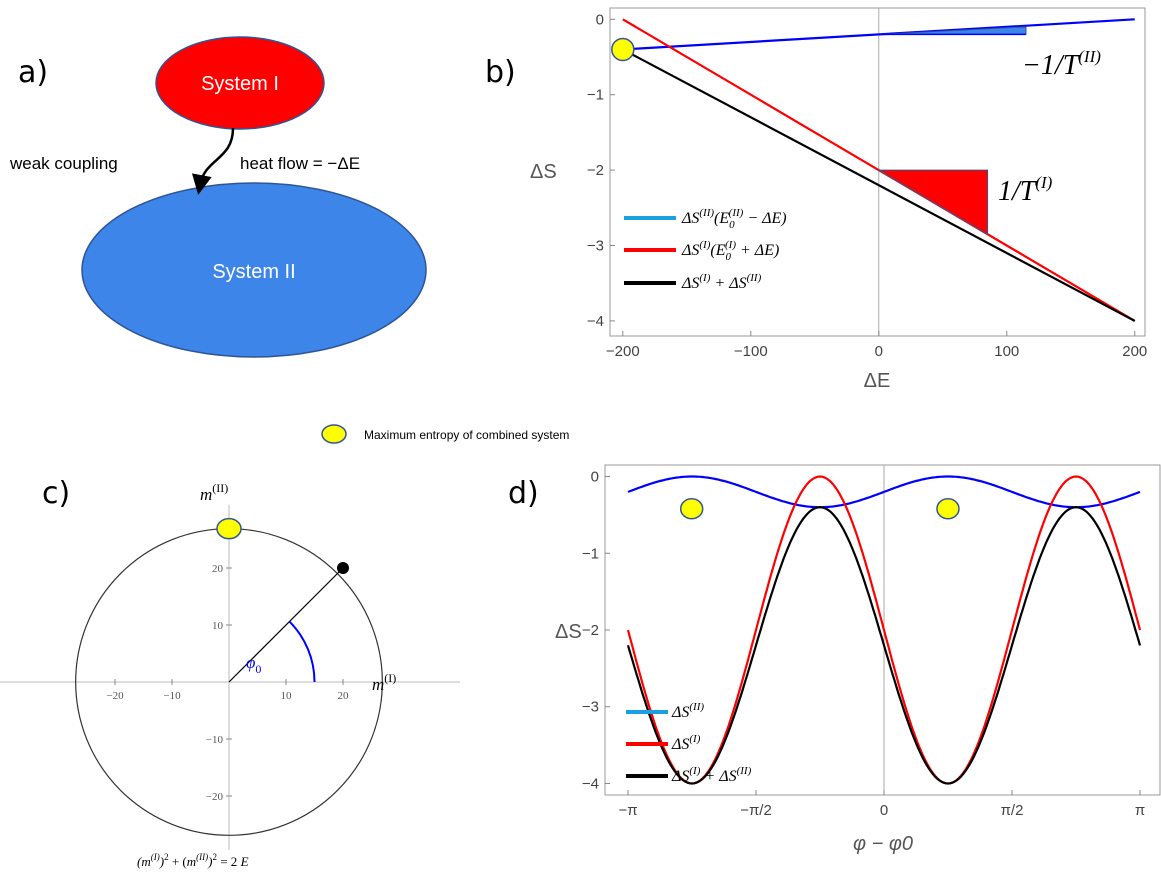  I want to click on plot-b-xlabel: ΔE, so click(877, 381).